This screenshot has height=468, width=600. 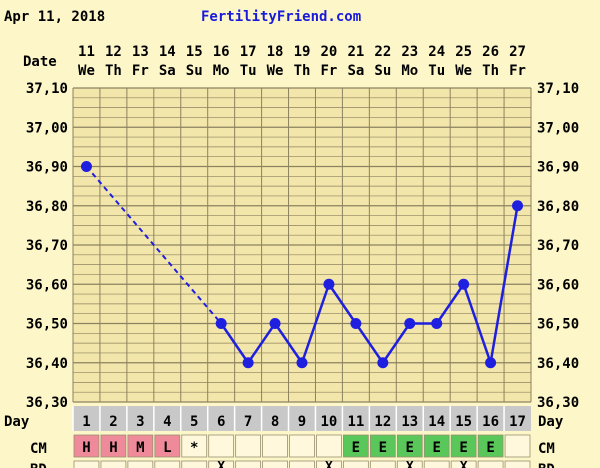 I want to click on date-number: 16, so click(x=221, y=52).